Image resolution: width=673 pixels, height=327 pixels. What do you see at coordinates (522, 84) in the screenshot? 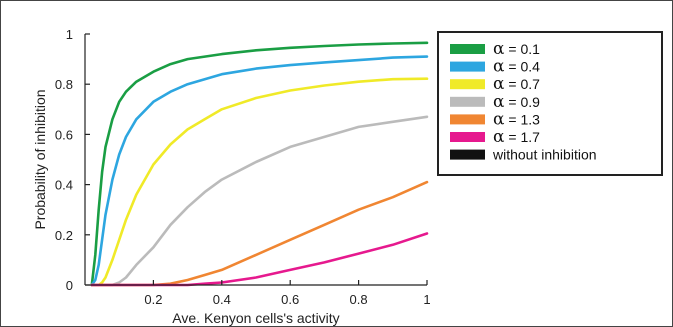
I see `legend-label-text: = 0.7` at bounding box center [522, 84].